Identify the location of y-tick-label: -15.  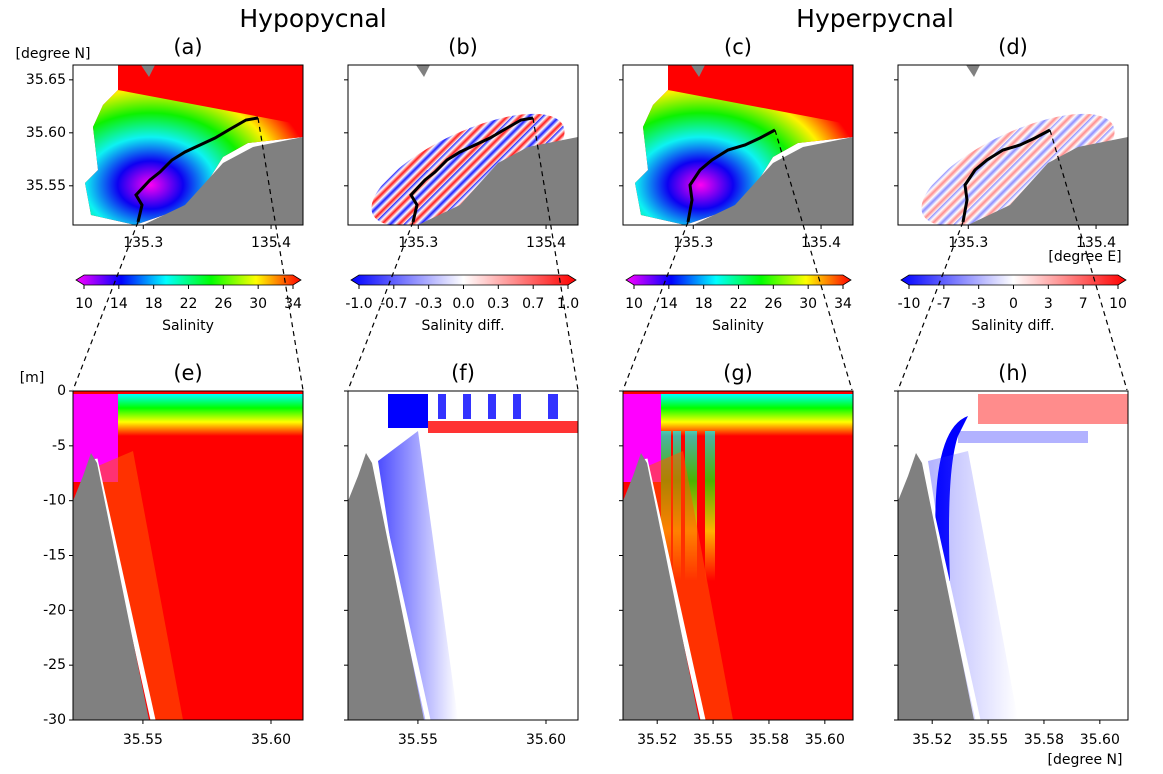
(54, 556).